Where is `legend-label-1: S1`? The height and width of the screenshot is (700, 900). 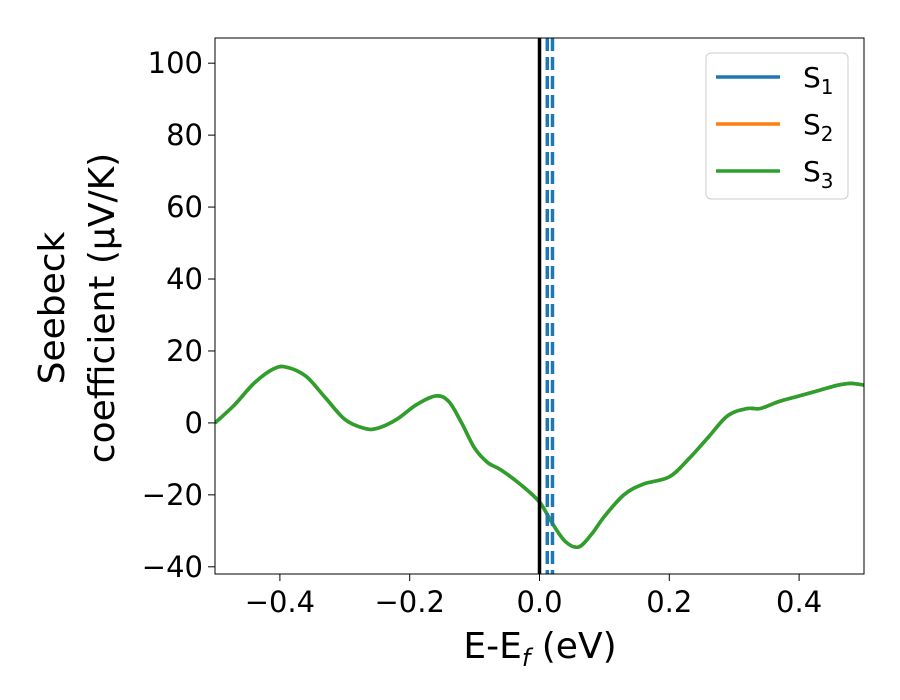 legend-label-1: S1 is located at coordinates (818, 80).